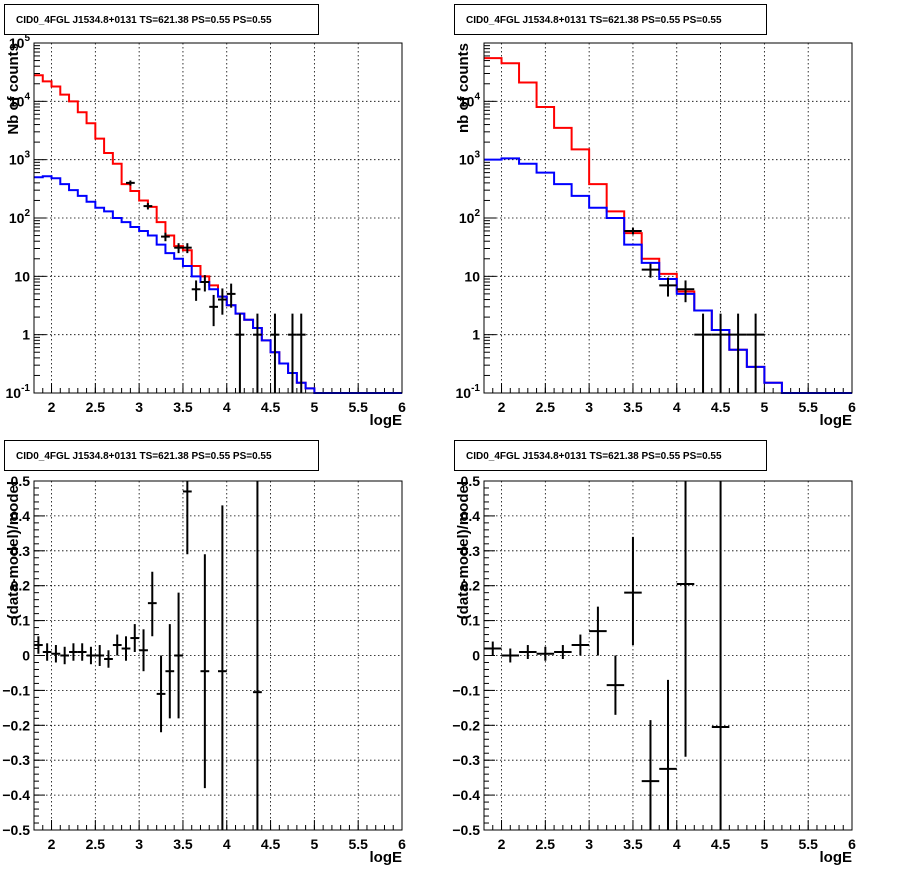  What do you see at coordinates (22, 276) in the screenshot?
I see `y-tick-label: 10` at bounding box center [22, 276].